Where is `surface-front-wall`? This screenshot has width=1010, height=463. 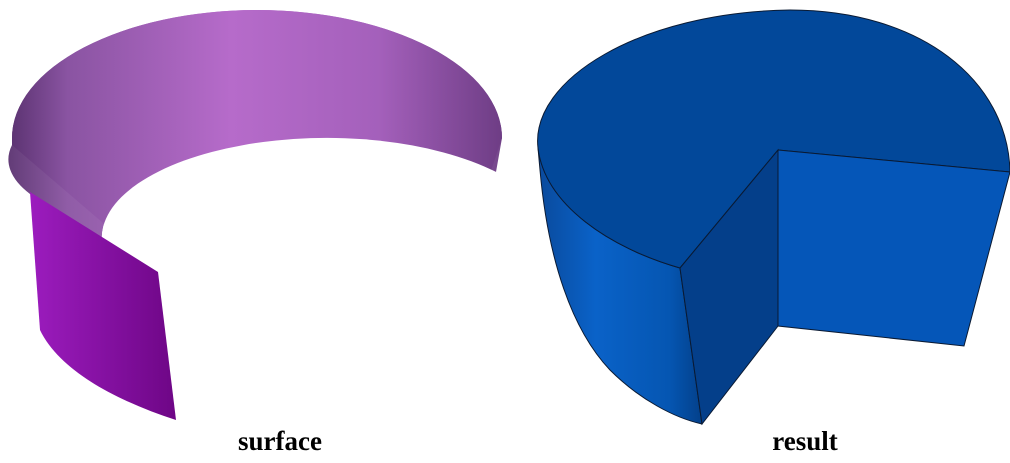 surface-front-wall is located at coordinates (103, 306).